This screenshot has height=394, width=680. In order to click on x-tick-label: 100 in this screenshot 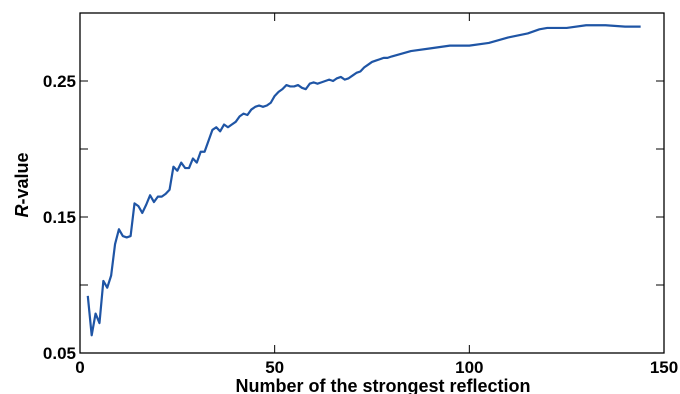, I will do `click(469, 367)`.